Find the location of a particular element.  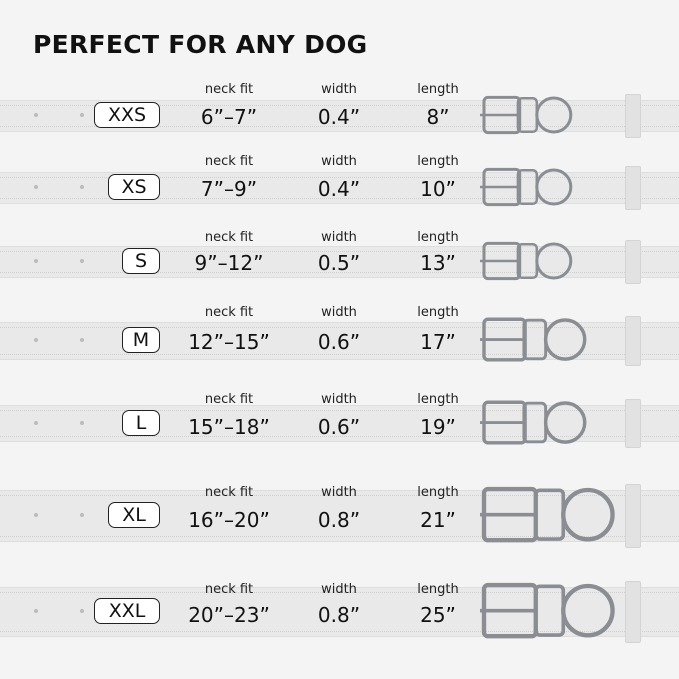

length-value: 17” is located at coordinates (438, 342).